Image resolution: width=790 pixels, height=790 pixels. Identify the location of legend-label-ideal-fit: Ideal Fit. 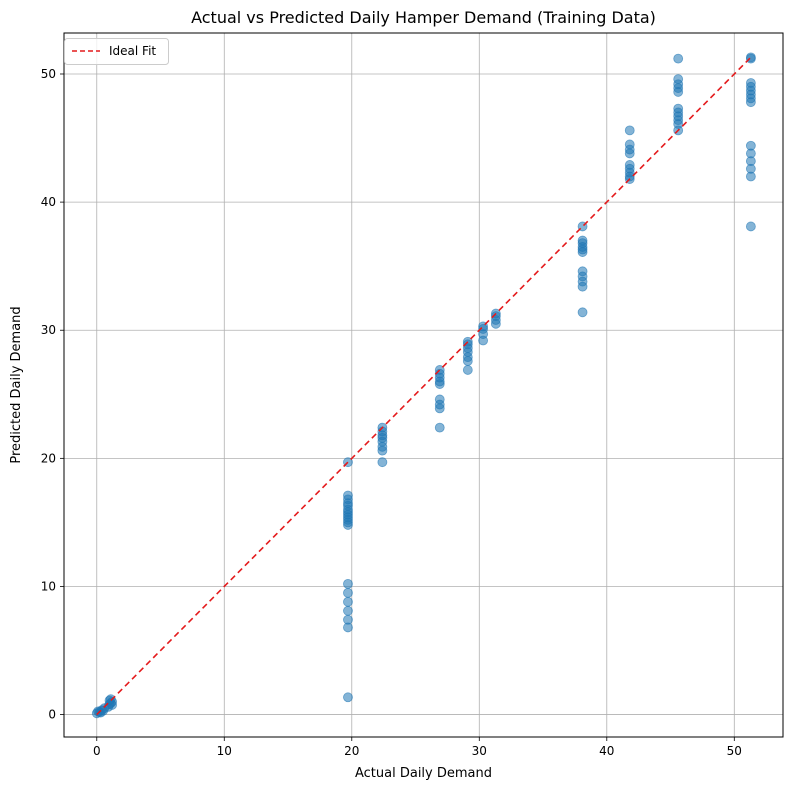
(132, 51).